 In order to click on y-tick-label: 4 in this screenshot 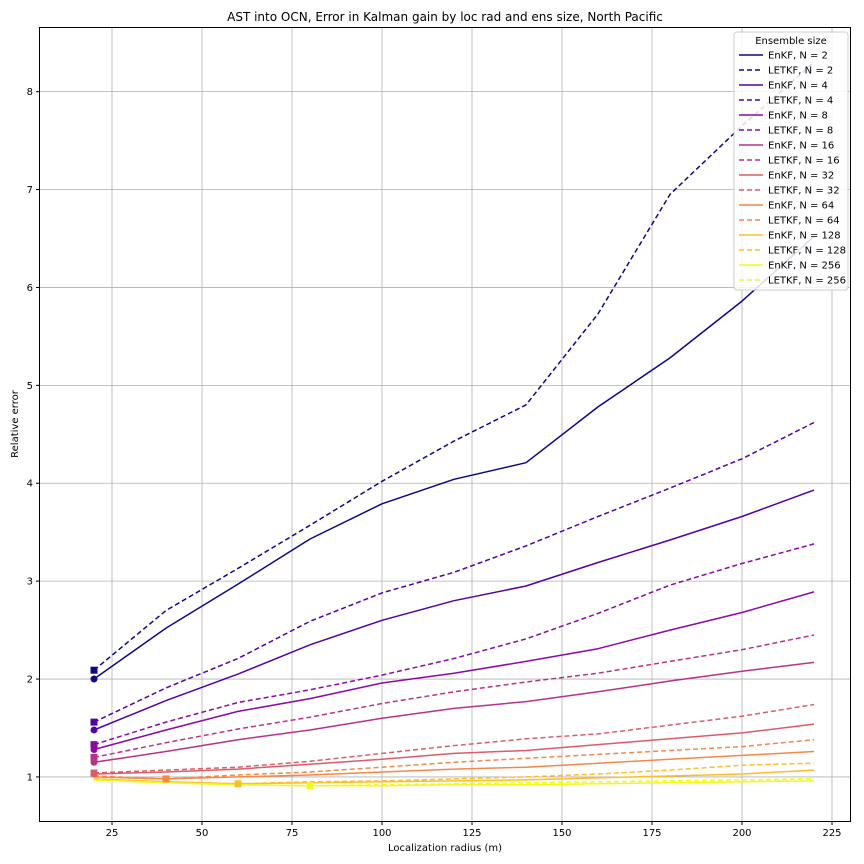, I will do `click(30, 484)`.